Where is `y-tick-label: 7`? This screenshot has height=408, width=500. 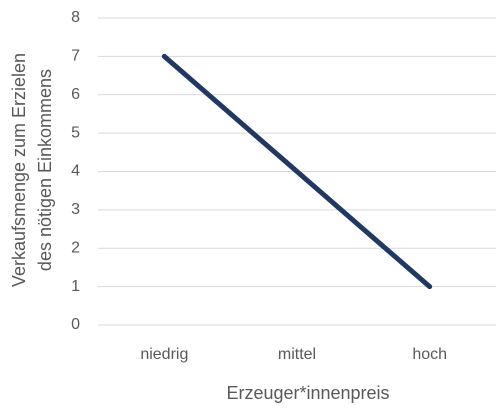
y-tick-label: 7 is located at coordinates (75, 56).